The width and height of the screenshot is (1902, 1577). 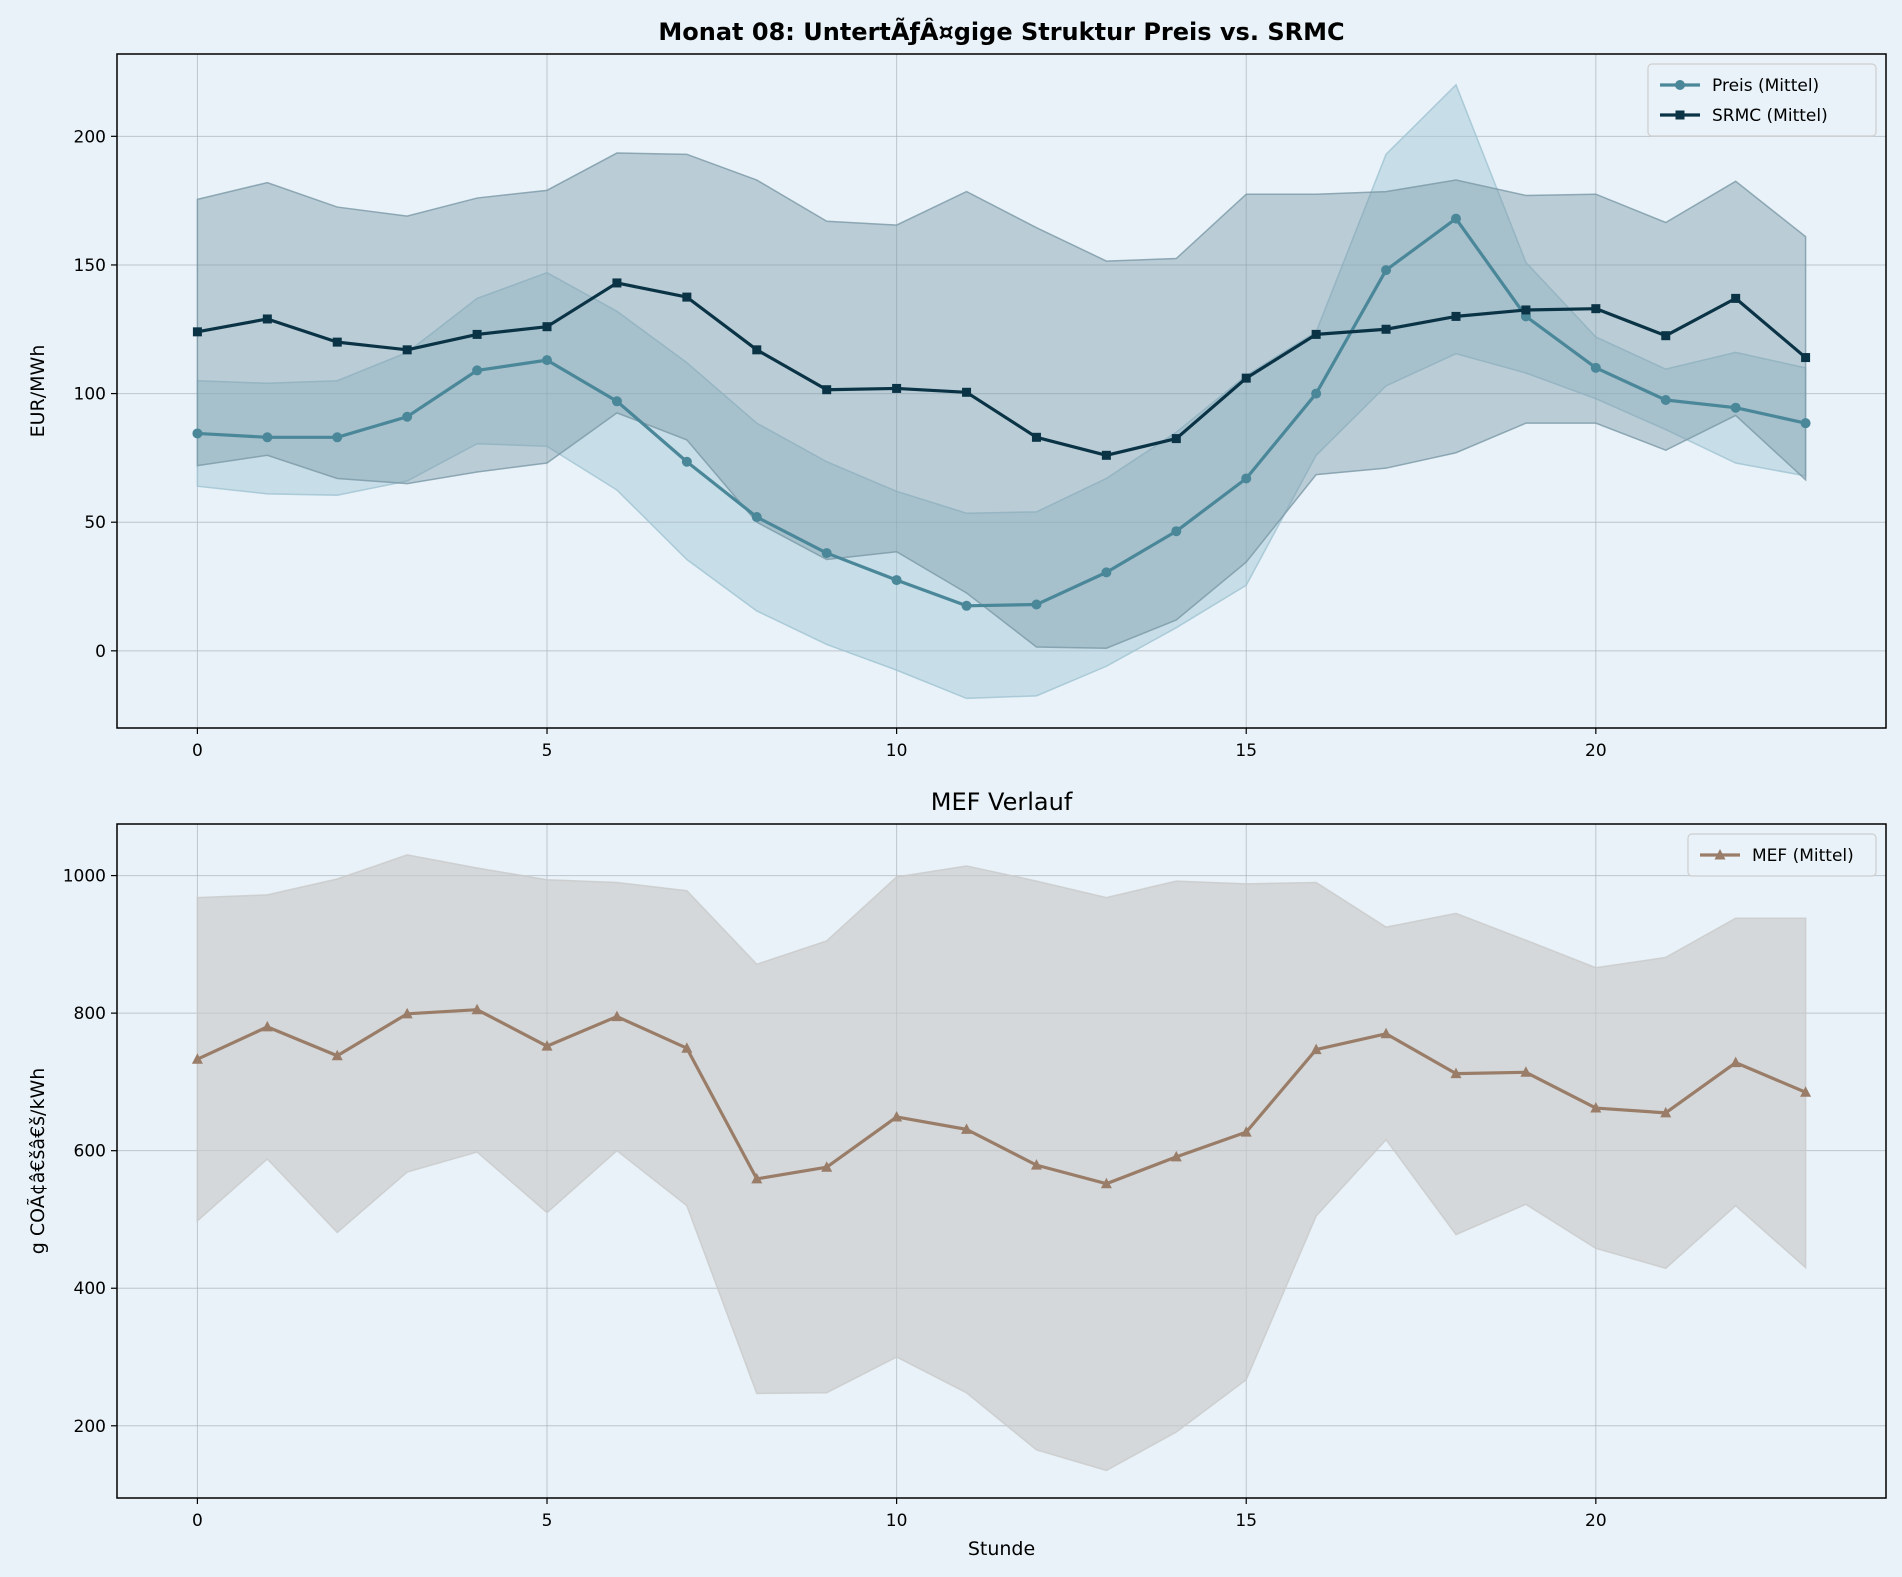 I want to click on legend-box-price-srmc, so click(x=1762, y=100).